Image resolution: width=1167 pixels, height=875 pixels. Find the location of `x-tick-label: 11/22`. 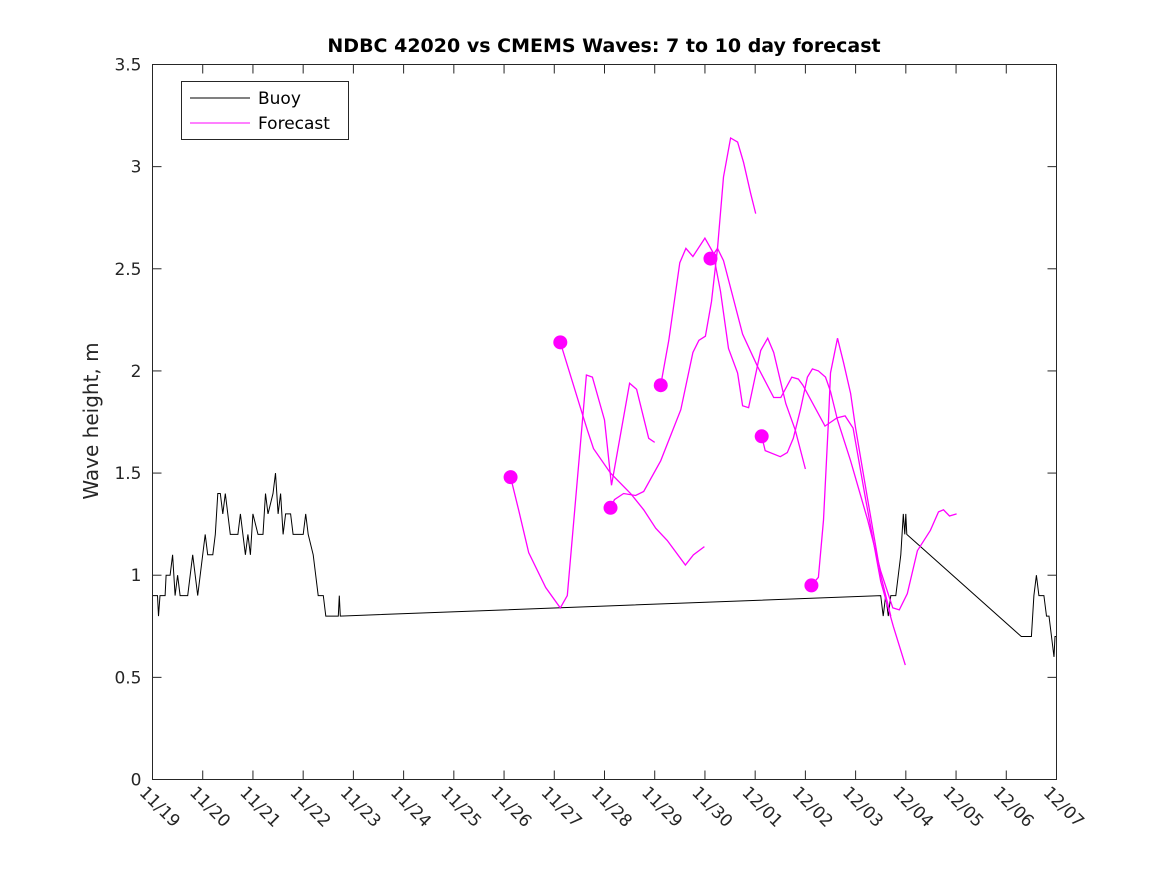

x-tick-label: 11/22 is located at coordinates (310, 807).